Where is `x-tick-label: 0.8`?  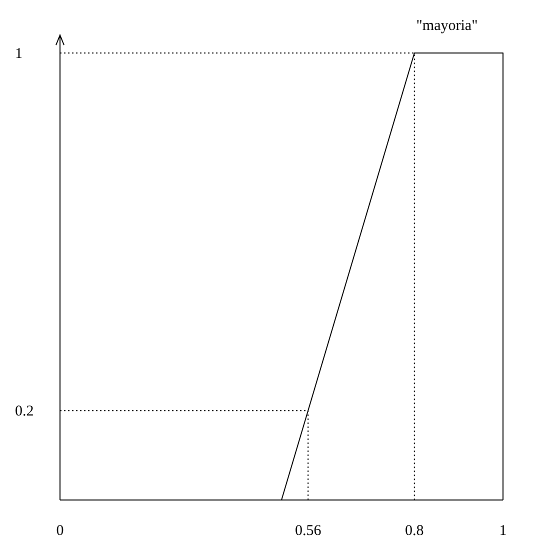 x-tick-label: 0.8 is located at coordinates (414, 531).